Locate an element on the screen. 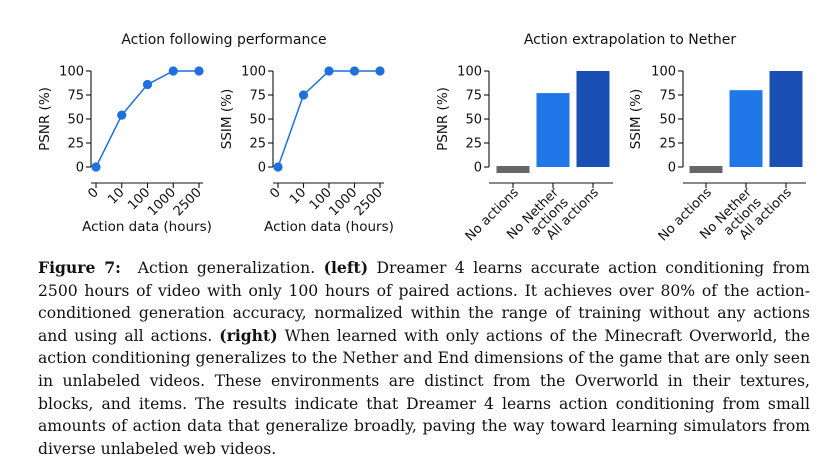 This screenshot has width=837, height=460. chart-1-series-line is located at coordinates (328, 119).